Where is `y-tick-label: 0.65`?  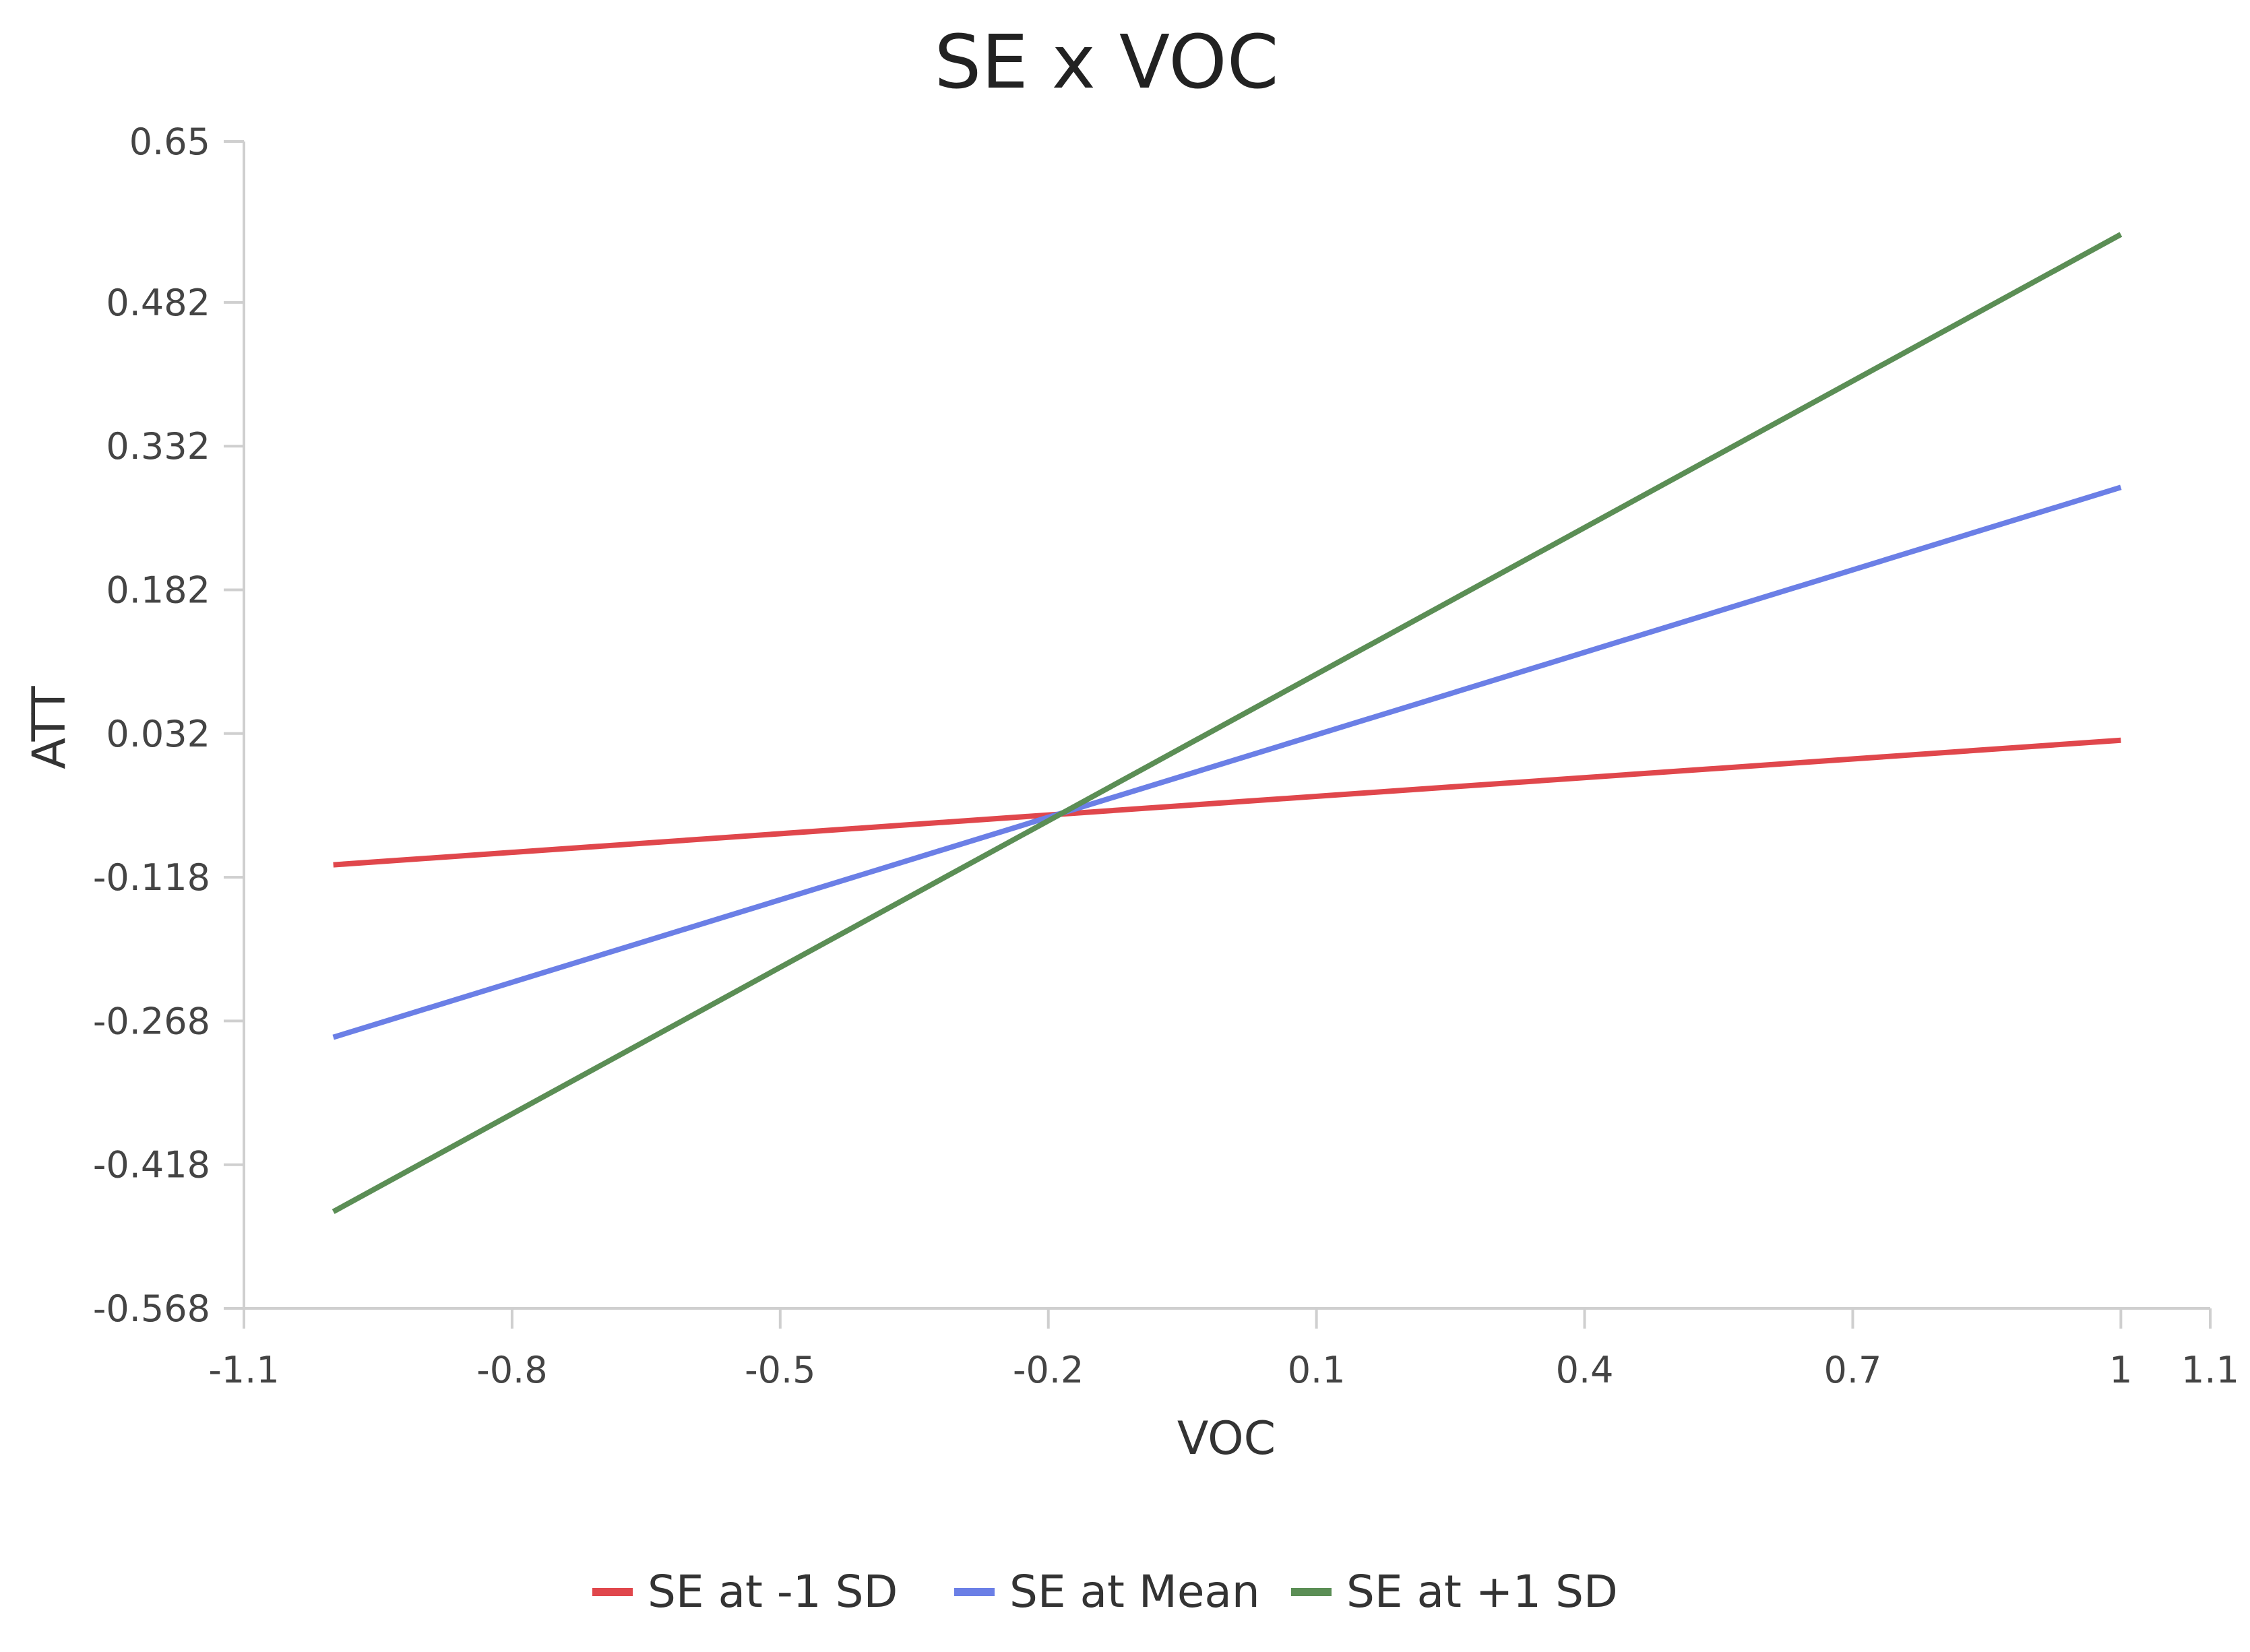
y-tick-label: 0.65 is located at coordinates (169, 142).